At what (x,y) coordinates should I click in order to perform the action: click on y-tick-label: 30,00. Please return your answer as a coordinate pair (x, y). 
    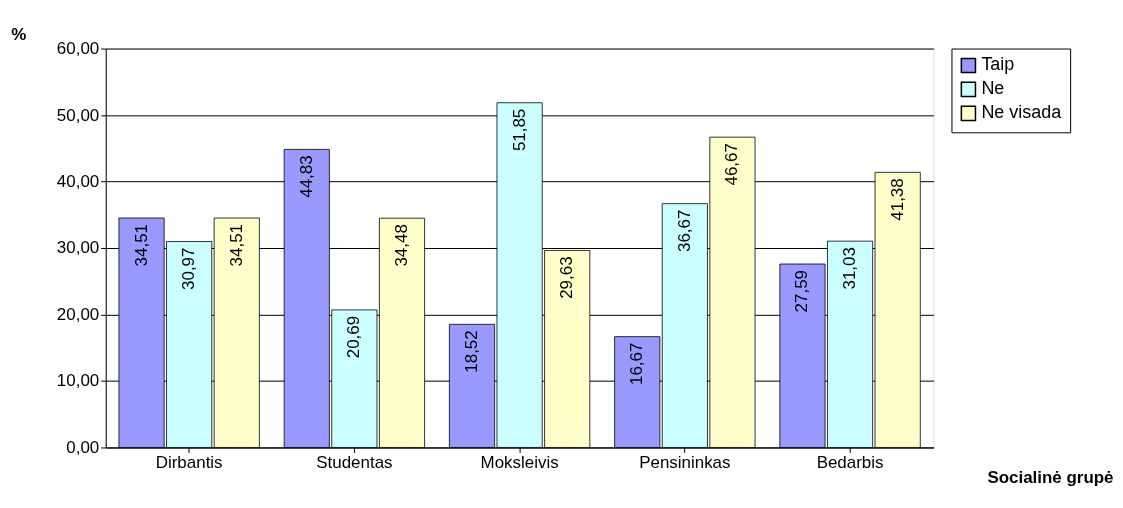
    Looking at the image, I should click on (78, 248).